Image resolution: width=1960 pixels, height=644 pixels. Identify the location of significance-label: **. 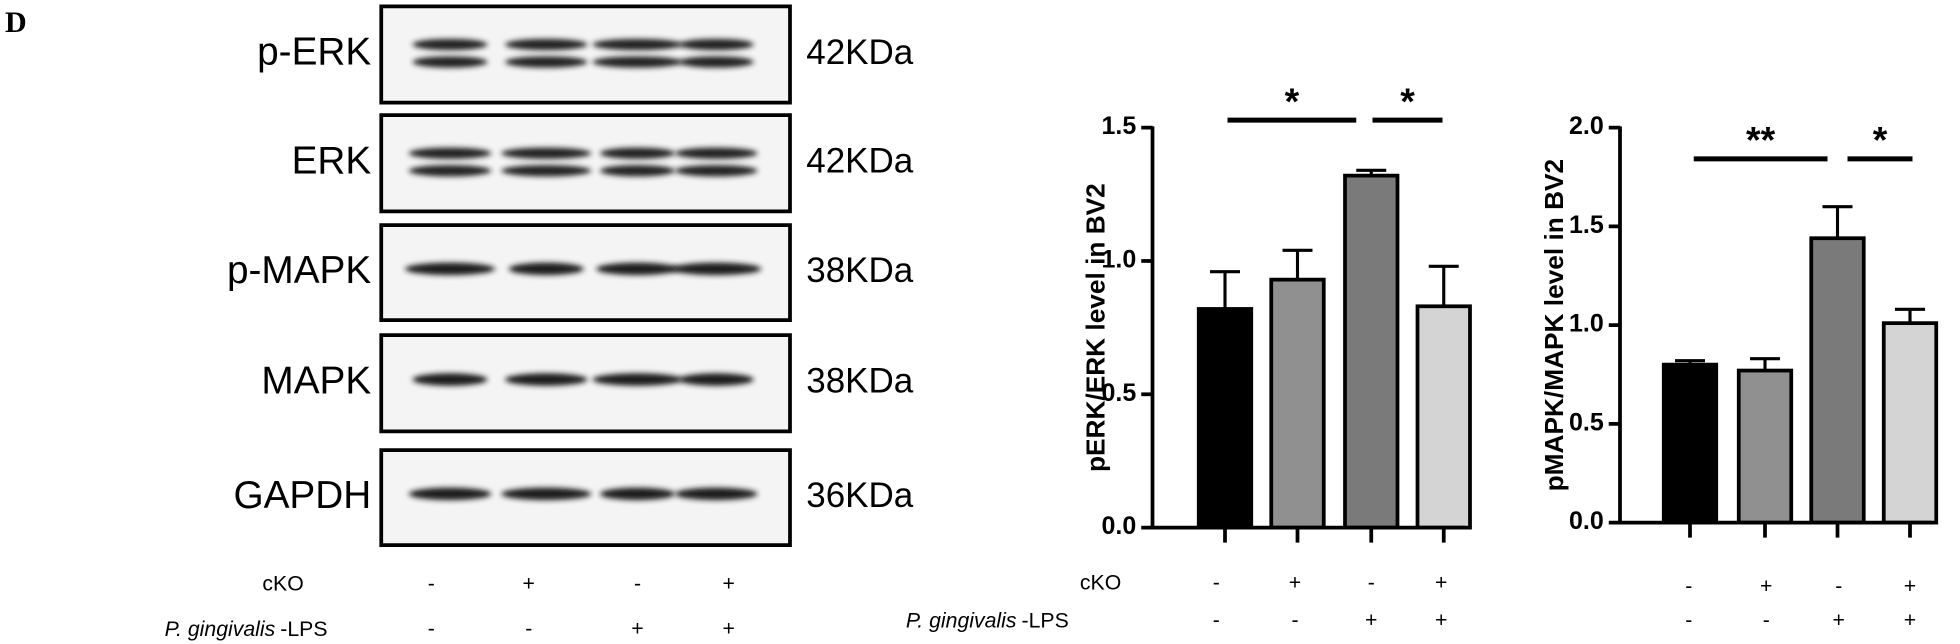
(1761, 140).